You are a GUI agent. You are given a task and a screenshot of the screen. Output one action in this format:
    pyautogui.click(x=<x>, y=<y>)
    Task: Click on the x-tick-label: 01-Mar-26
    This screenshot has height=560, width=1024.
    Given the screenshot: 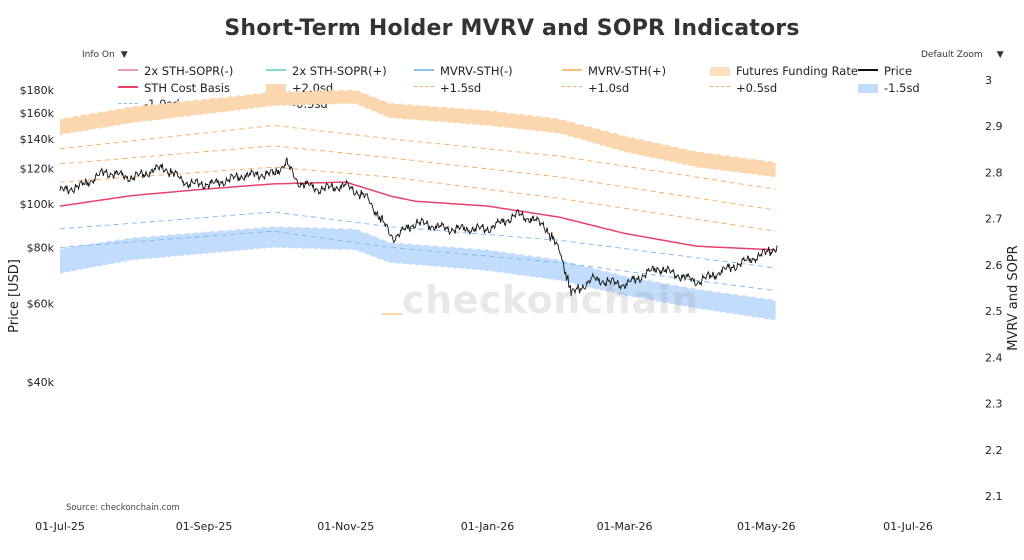 What is the action you would take?
    pyautogui.click(x=625, y=526)
    